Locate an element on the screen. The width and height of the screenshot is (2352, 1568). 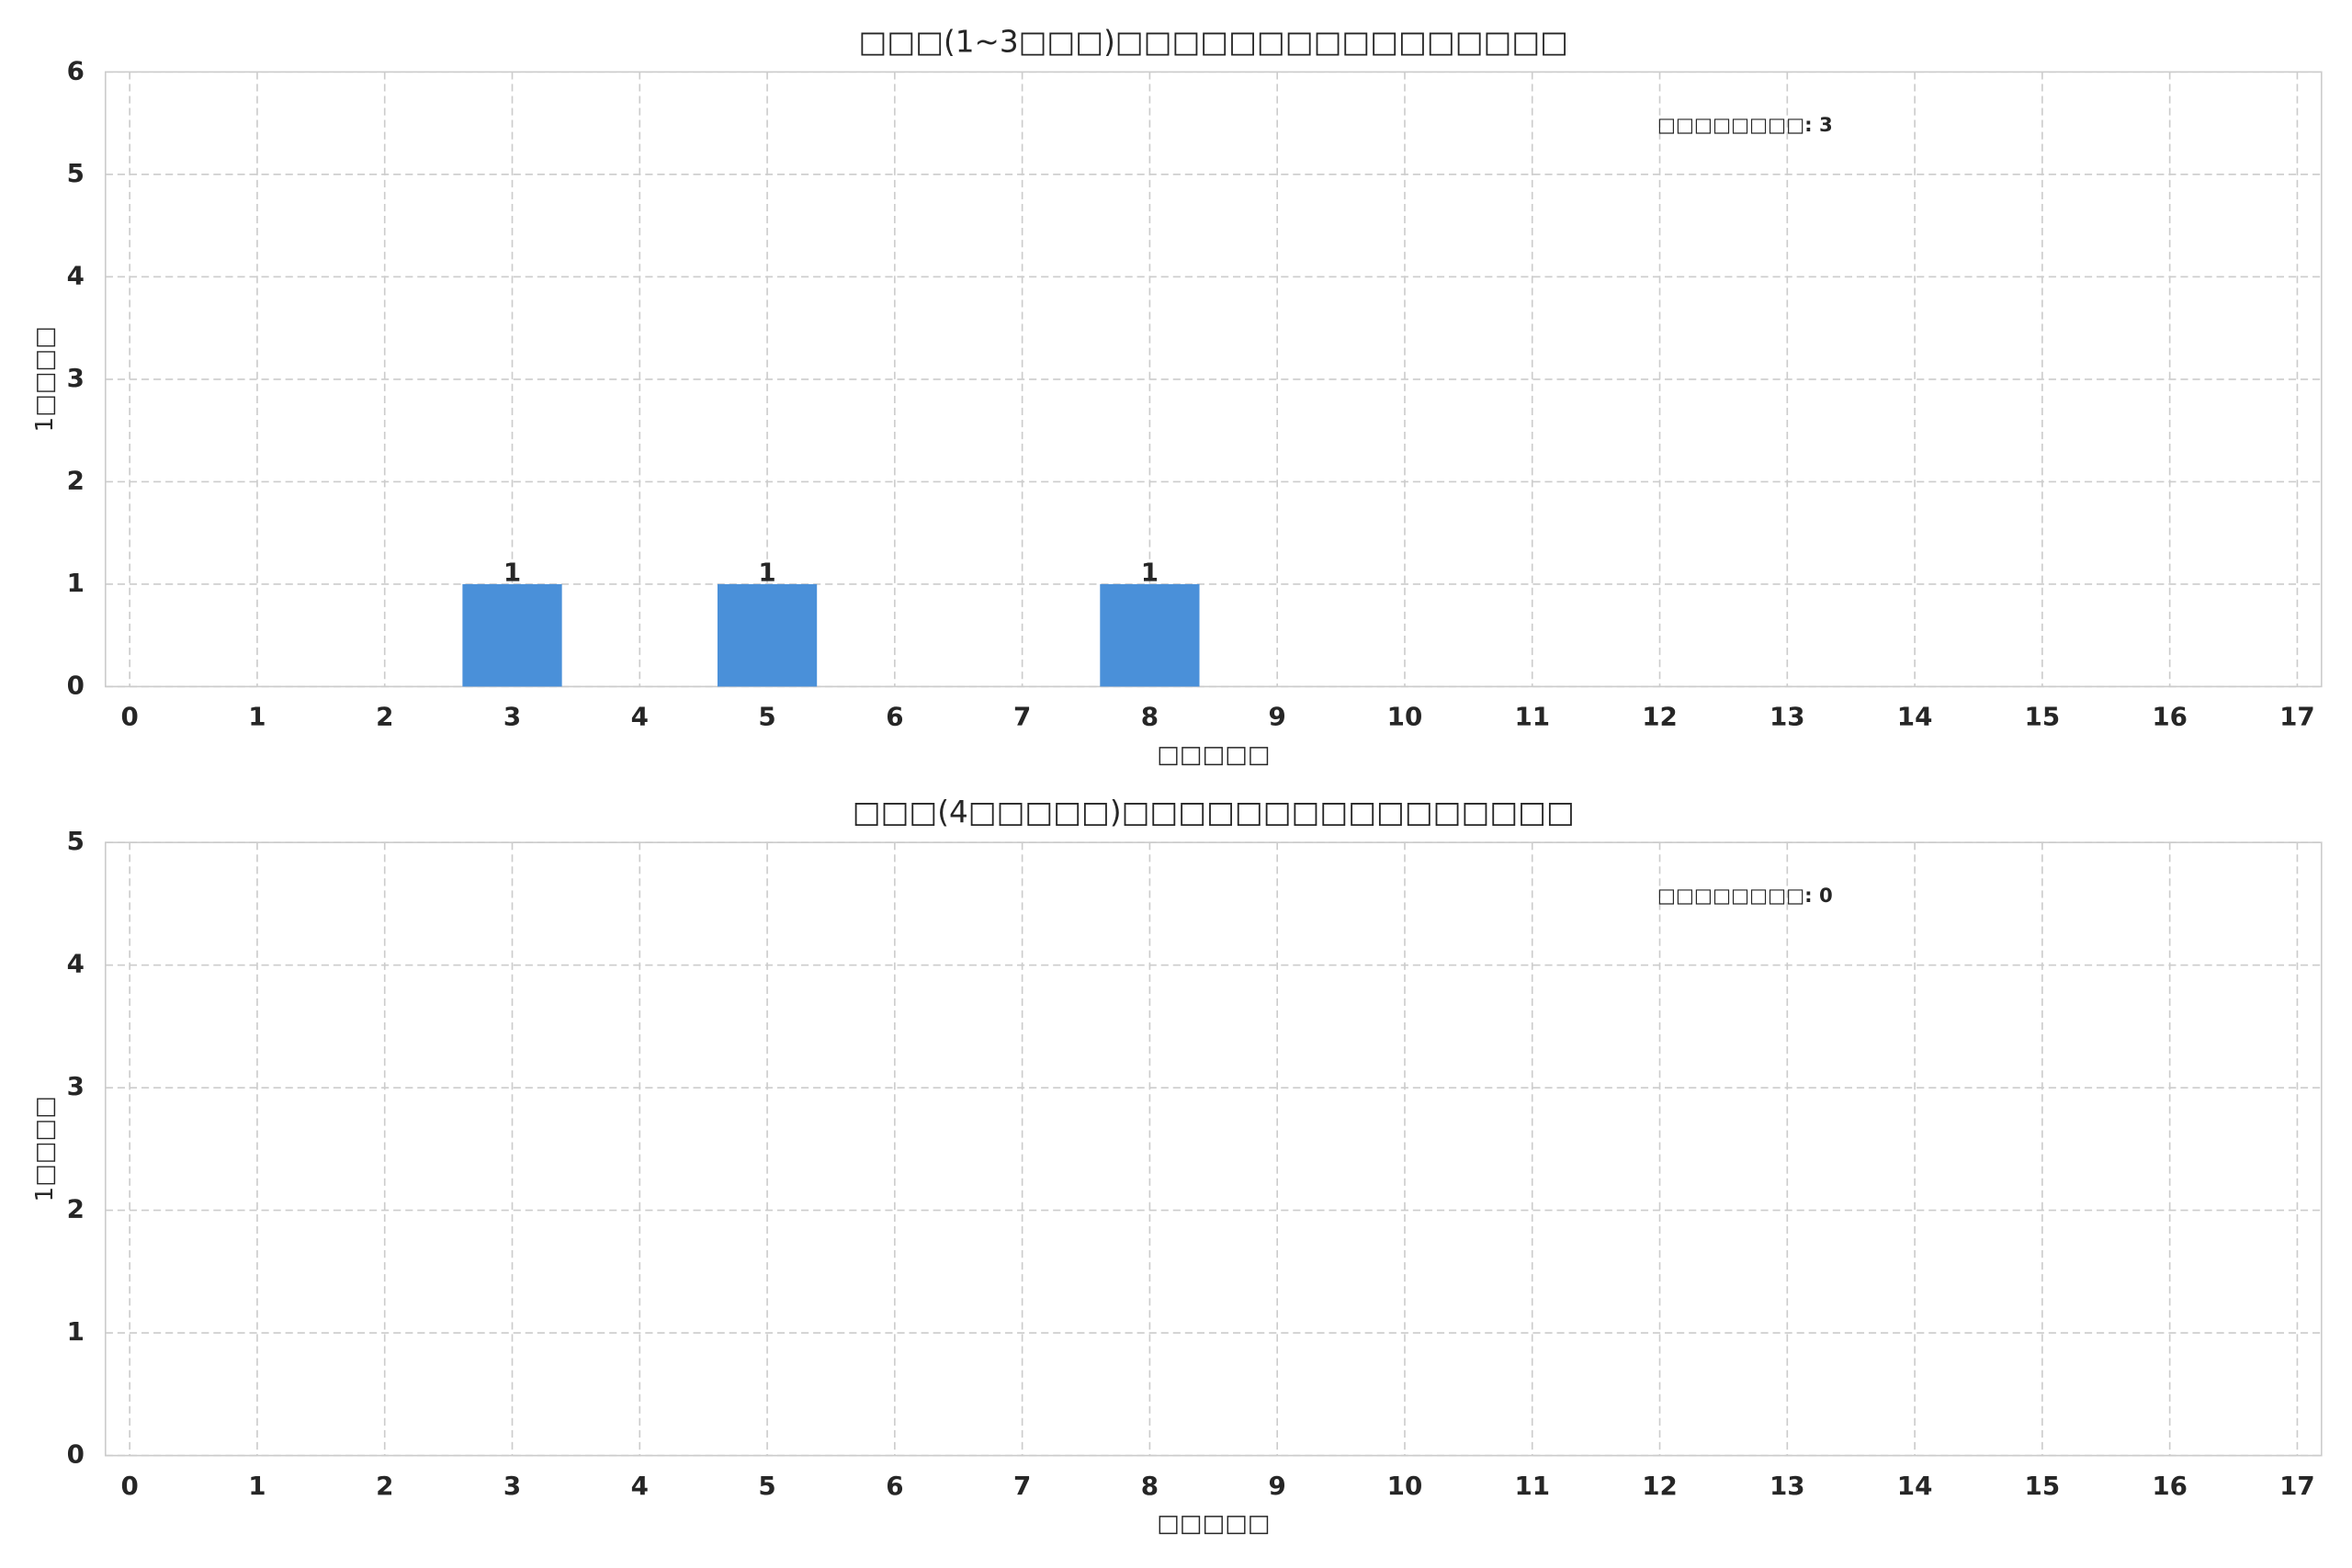
y-tick-label: 6 is located at coordinates (76, 70).